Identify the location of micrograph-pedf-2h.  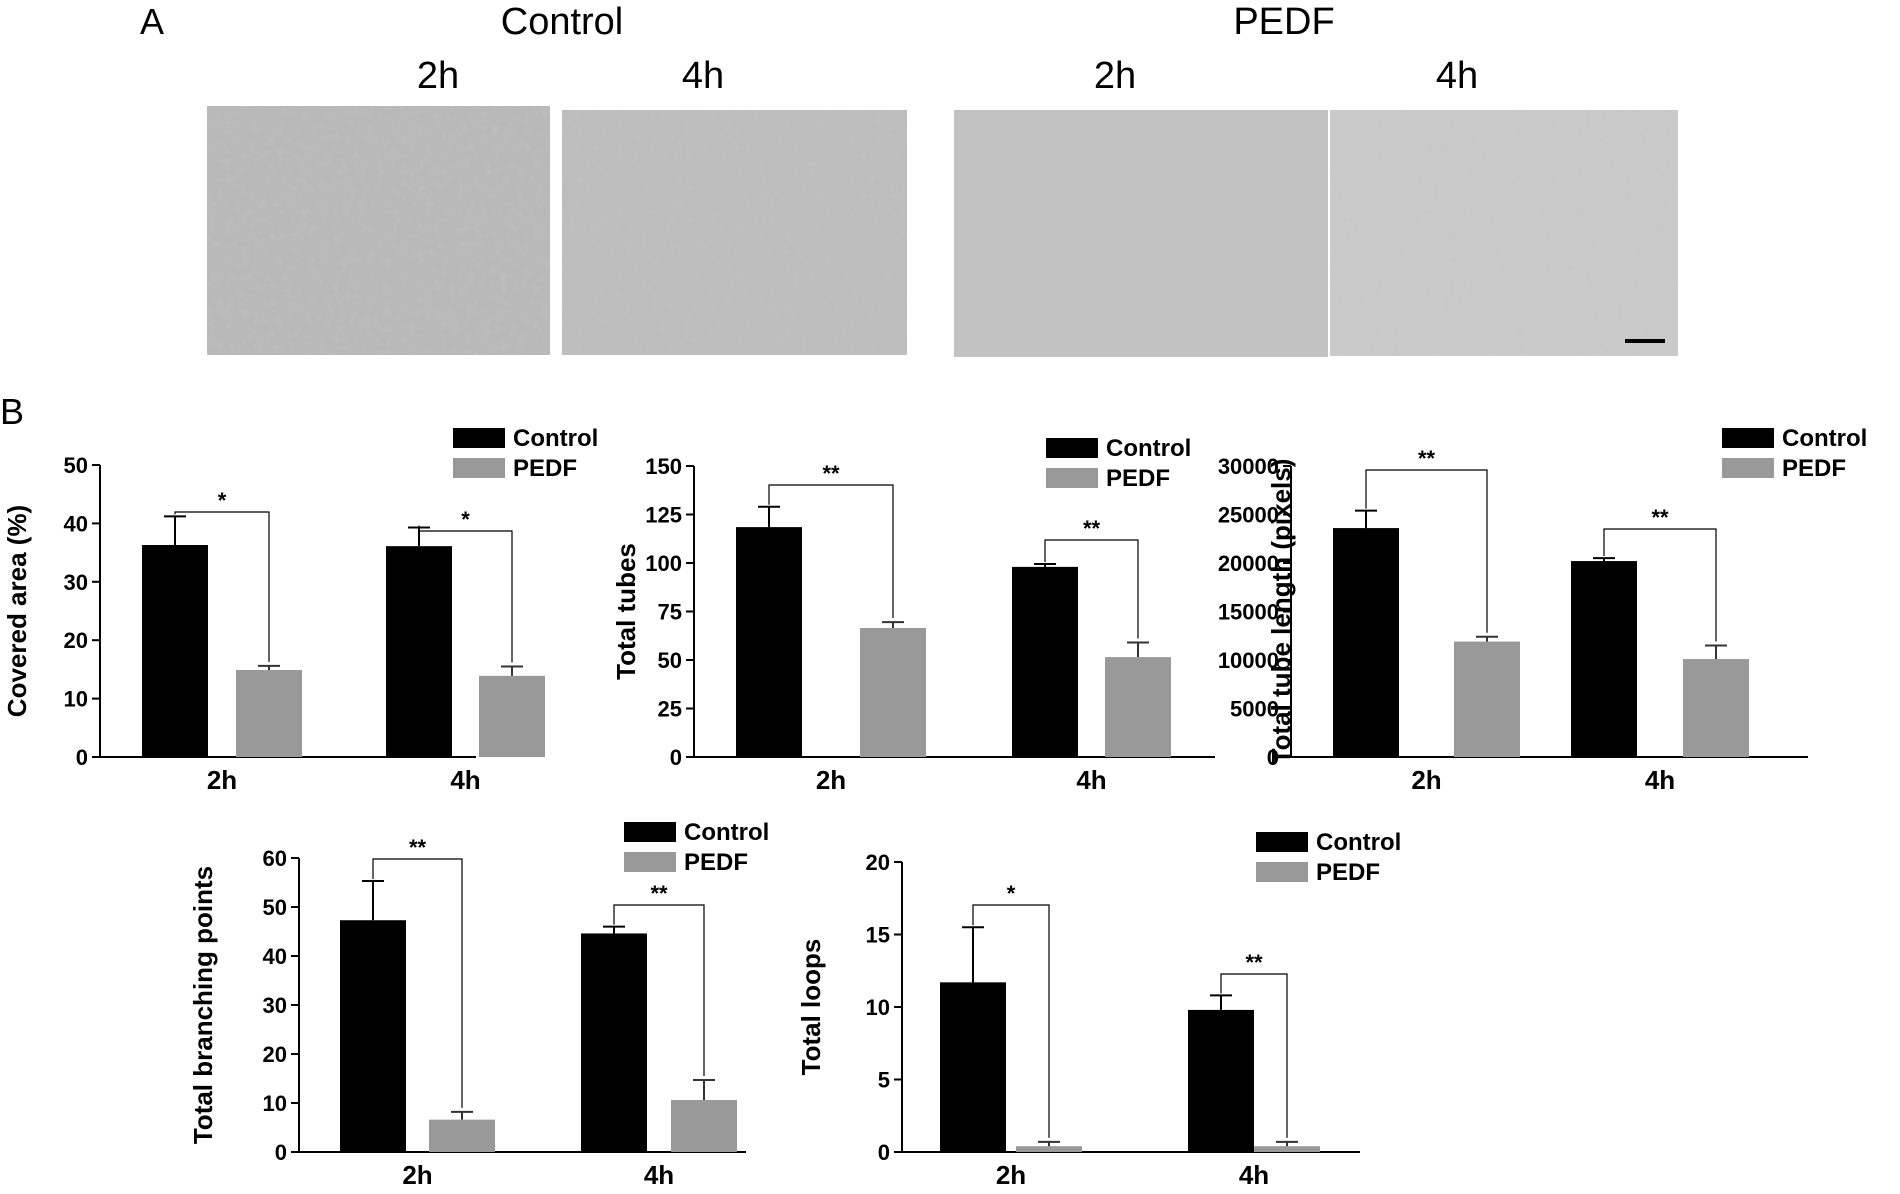
(1141, 233).